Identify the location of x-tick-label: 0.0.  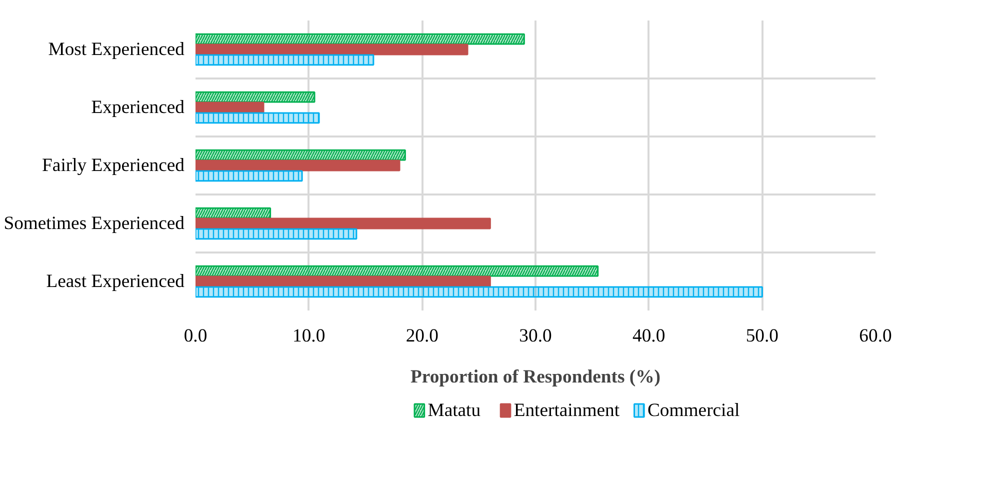
(196, 336).